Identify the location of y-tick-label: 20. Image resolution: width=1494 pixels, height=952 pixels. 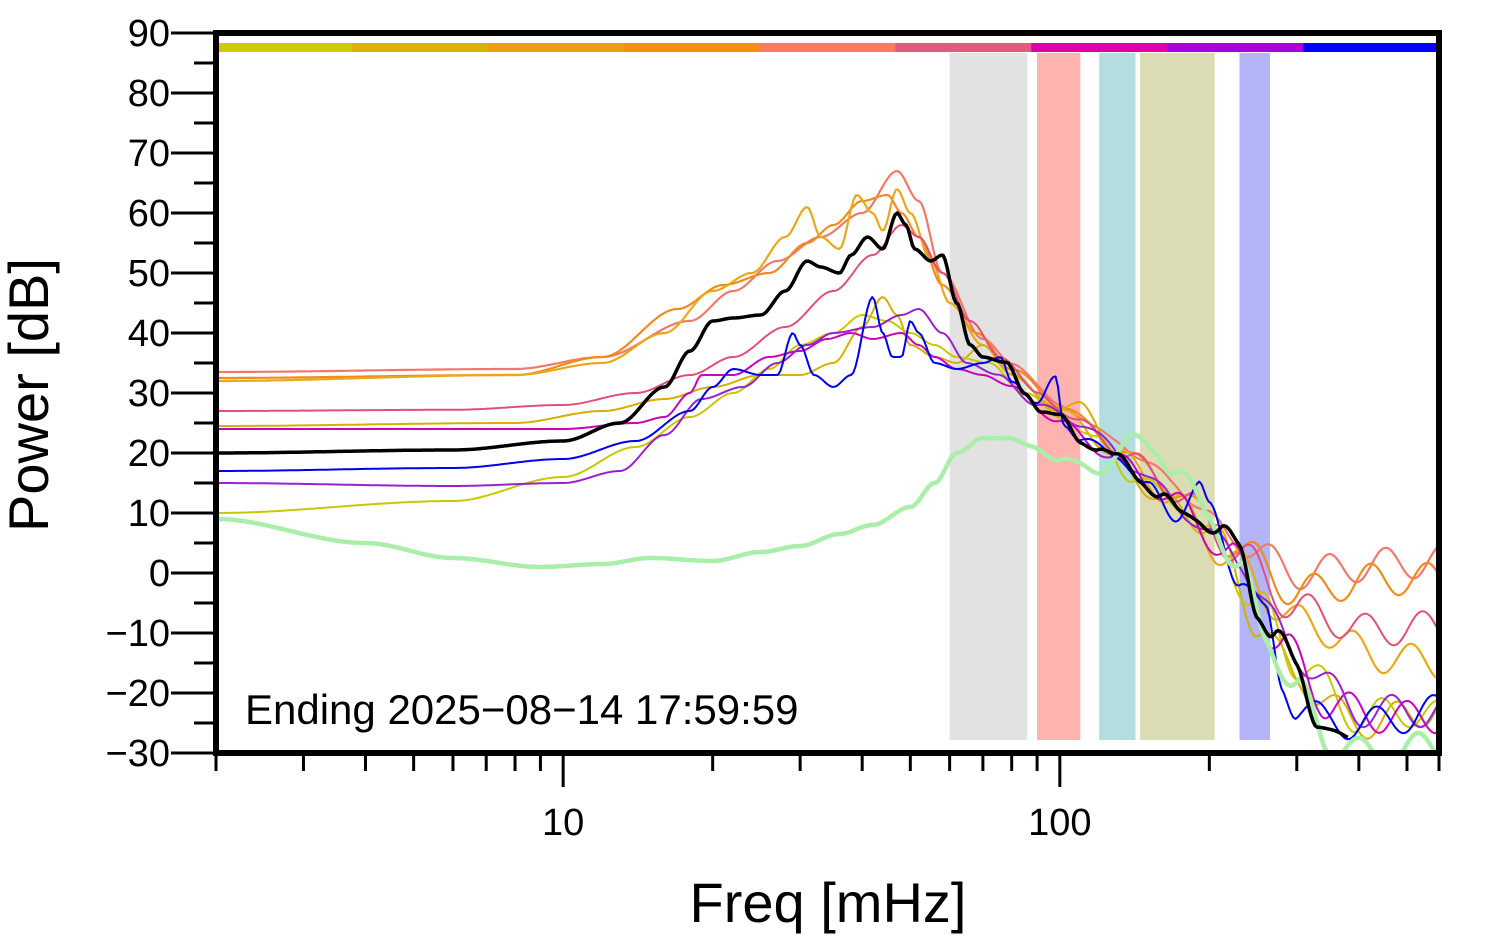
(149, 454).